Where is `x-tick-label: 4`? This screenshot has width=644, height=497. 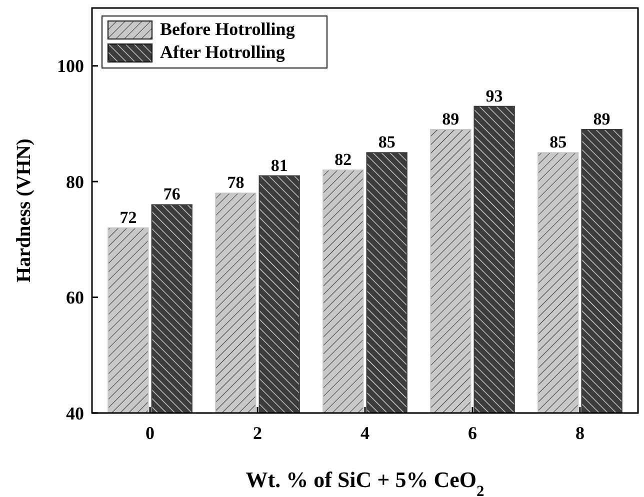
x-tick-label: 4 is located at coordinates (365, 433).